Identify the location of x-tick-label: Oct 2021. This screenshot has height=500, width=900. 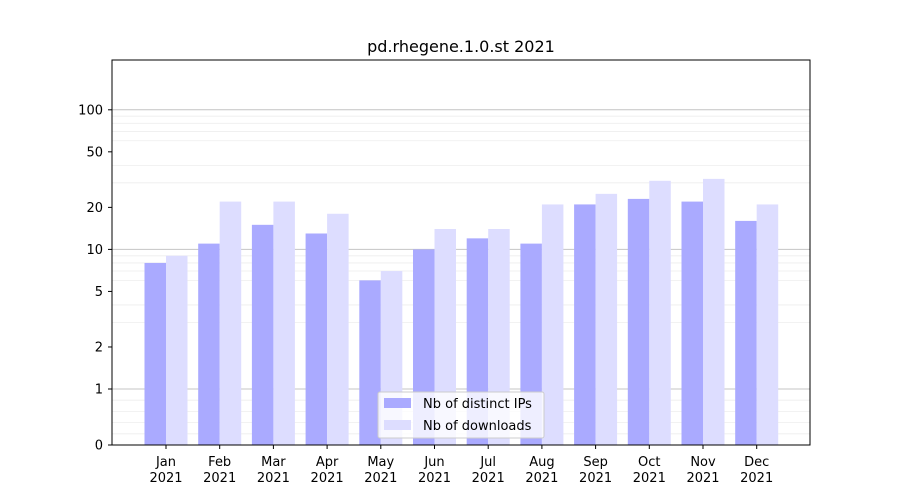
(649, 470).